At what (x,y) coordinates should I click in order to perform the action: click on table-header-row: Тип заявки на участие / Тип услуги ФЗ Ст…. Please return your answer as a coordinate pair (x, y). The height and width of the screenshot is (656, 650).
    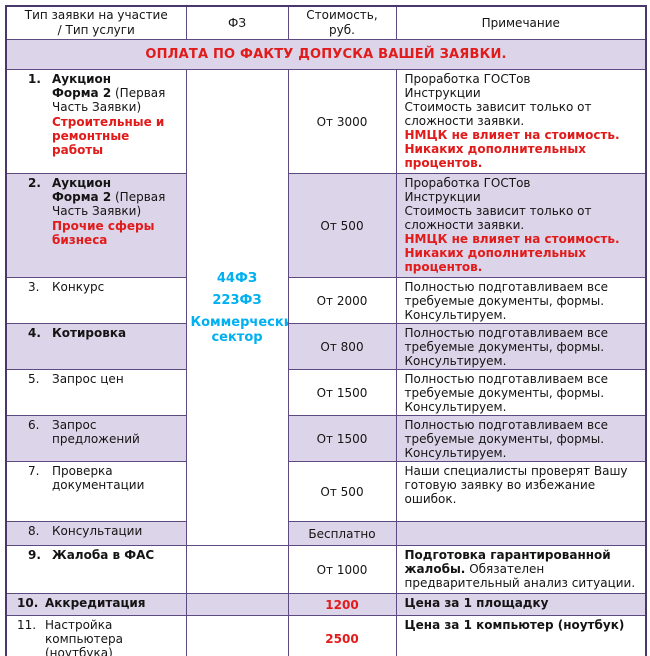
    Looking at the image, I should click on (326, 22).